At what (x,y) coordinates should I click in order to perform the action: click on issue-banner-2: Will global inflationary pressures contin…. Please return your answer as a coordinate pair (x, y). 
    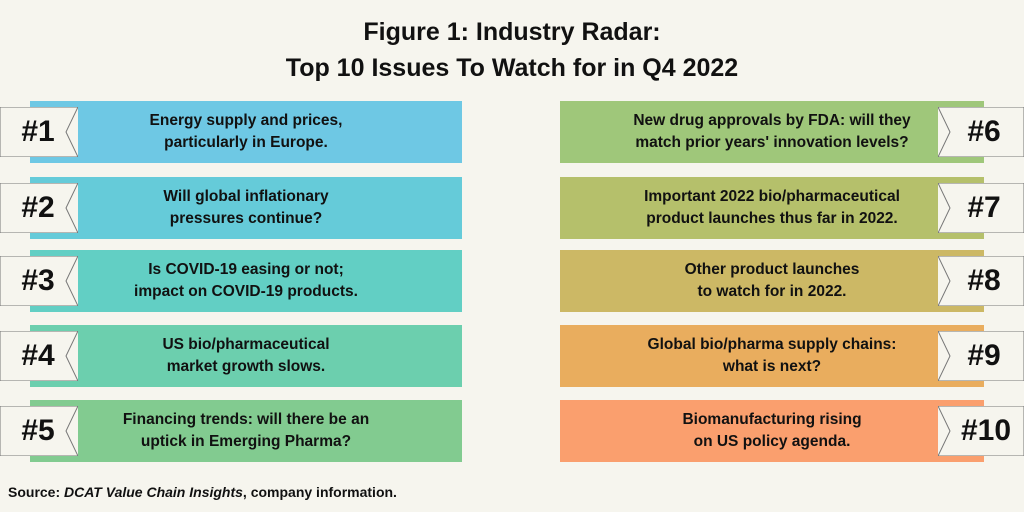
    Looking at the image, I should click on (231, 208).